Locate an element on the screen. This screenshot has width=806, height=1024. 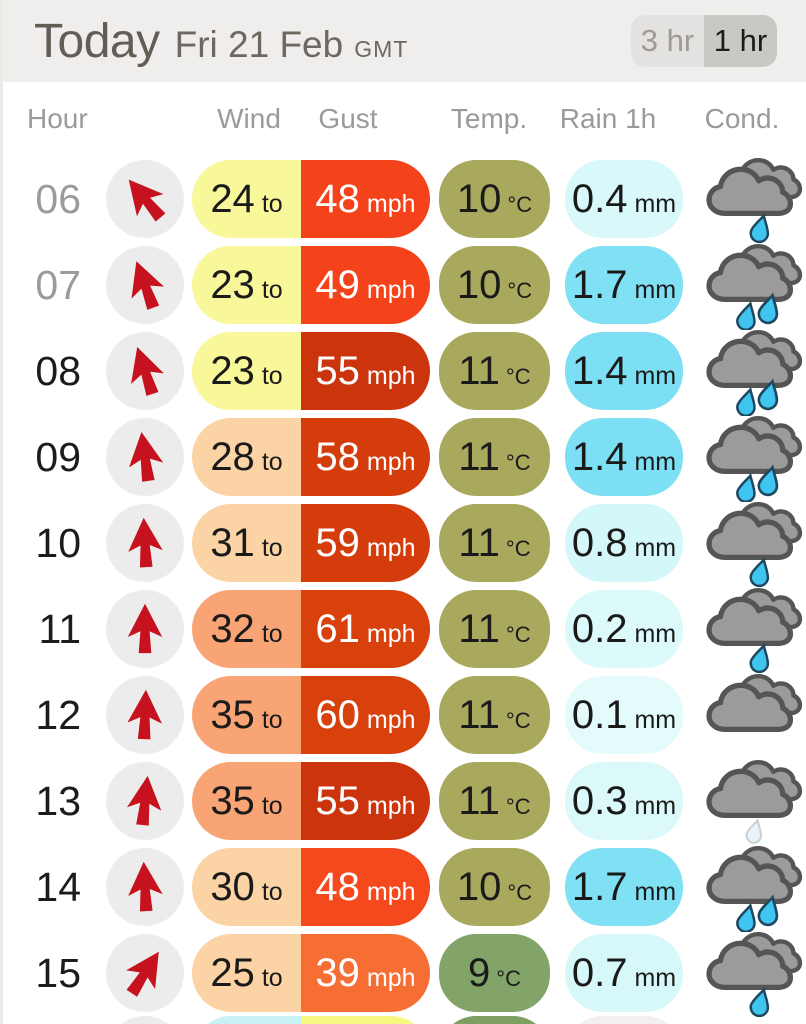
wind-gust-pill: 23 to 49 mph is located at coordinates (311, 285).